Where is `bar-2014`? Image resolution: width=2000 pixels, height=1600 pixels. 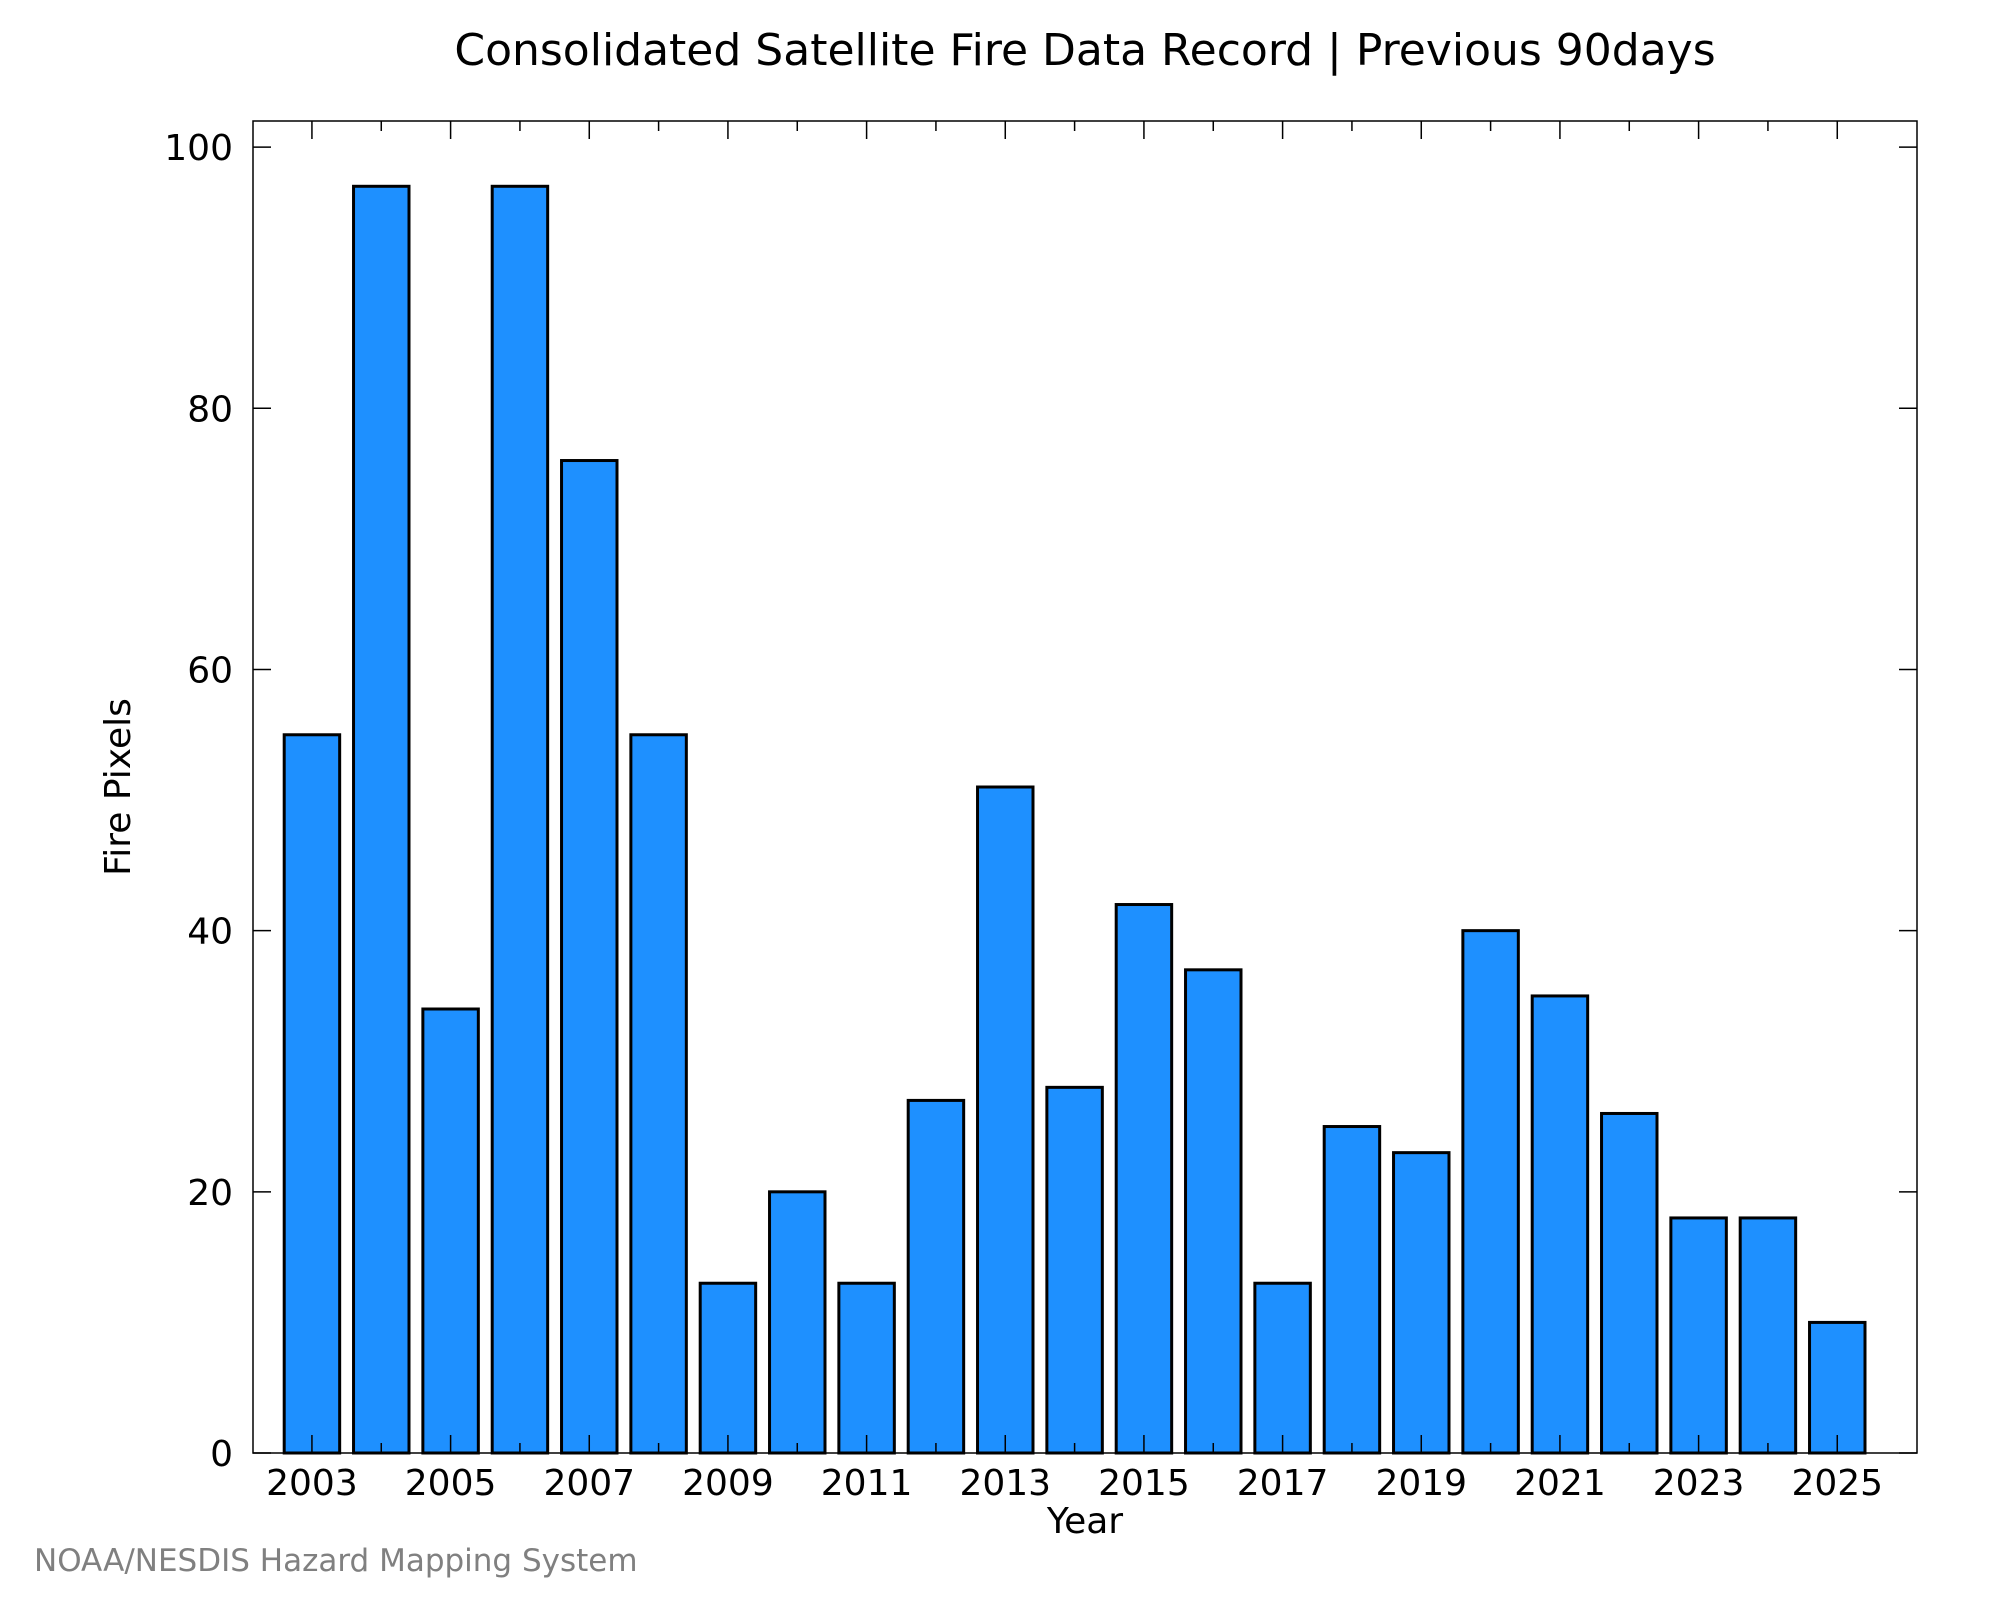
bar-2014 is located at coordinates (1074, 1270).